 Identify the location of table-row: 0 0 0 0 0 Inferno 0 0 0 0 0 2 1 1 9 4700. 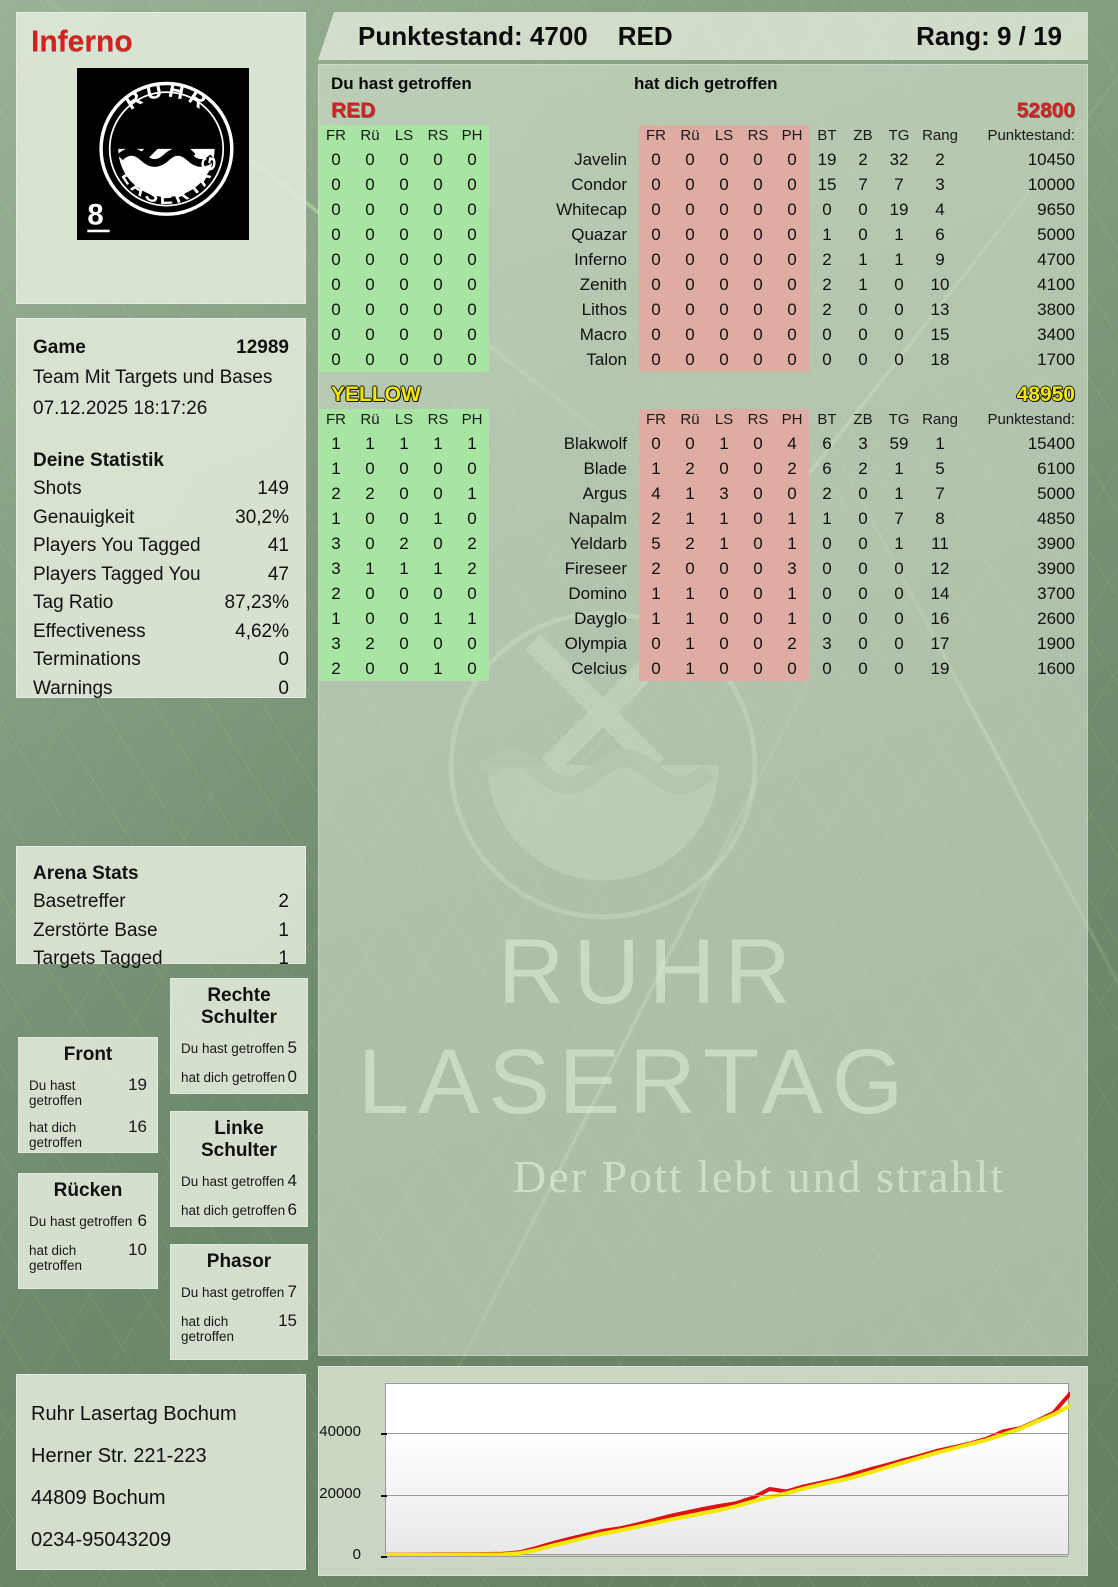
(703, 259).